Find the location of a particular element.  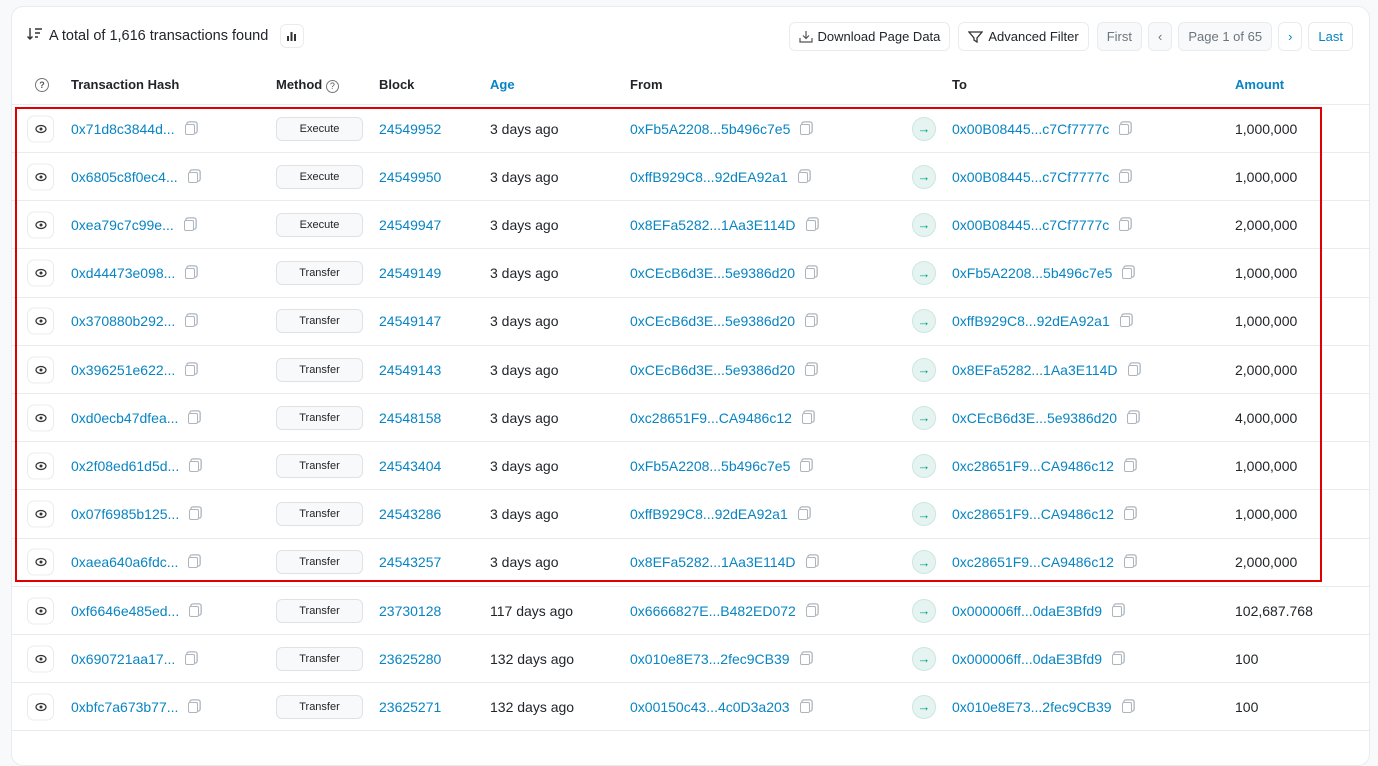

advanced-filter-button: Advanced Filter is located at coordinates (1023, 36).